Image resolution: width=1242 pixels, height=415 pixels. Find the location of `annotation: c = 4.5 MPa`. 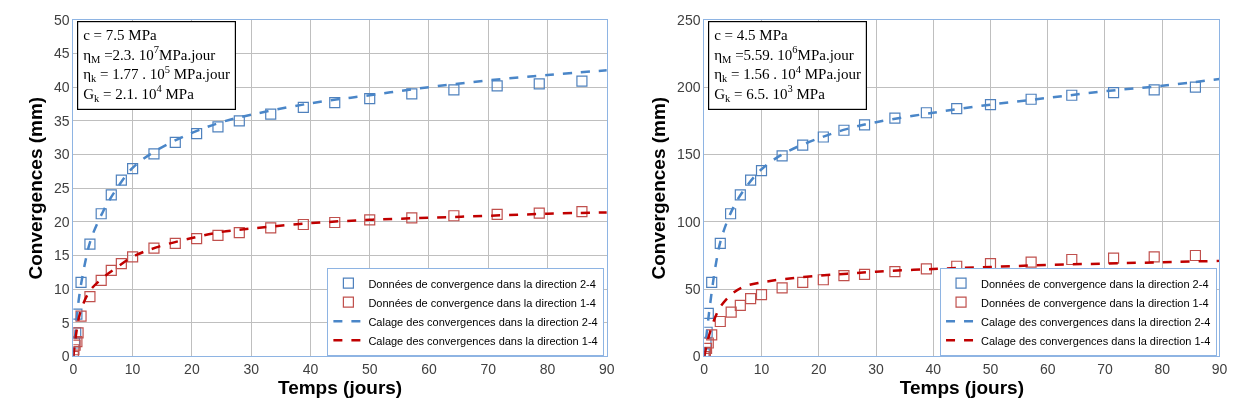

annotation: c = 4.5 MPa is located at coordinates (751, 35).